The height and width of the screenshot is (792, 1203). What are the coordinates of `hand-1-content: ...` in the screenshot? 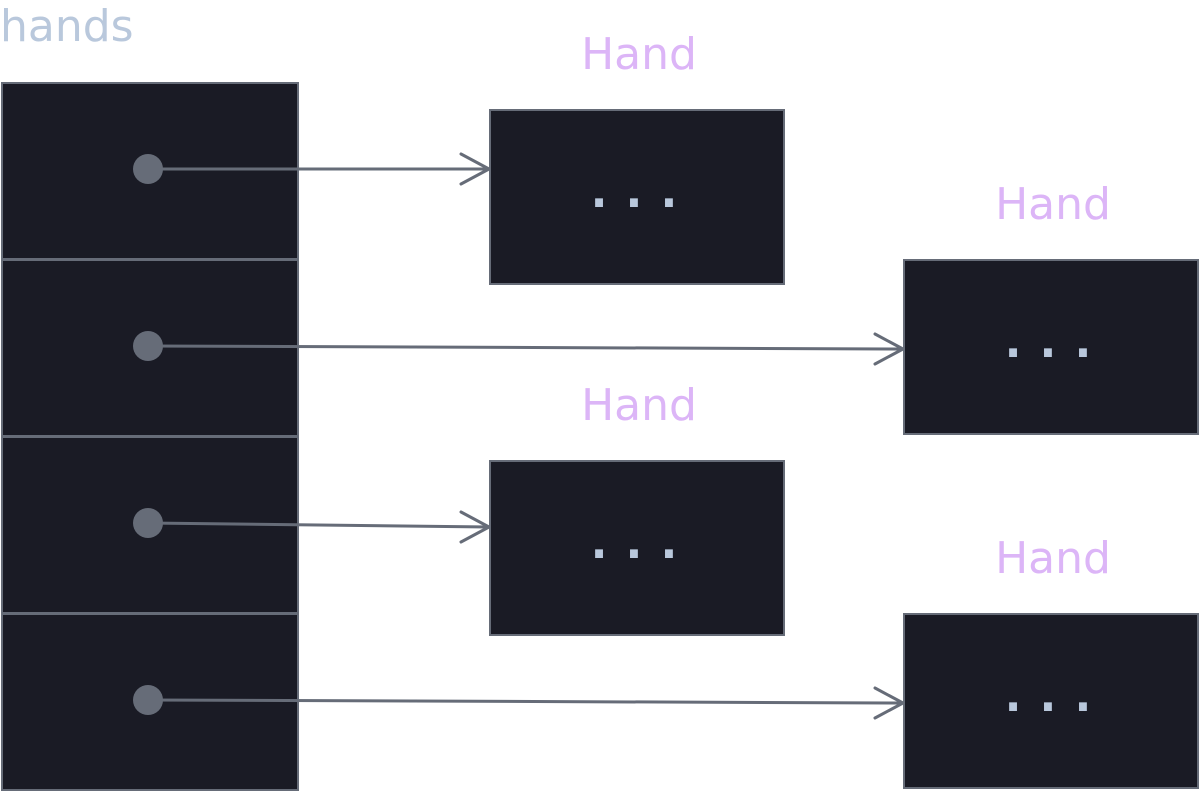 It's located at (1051, 341).